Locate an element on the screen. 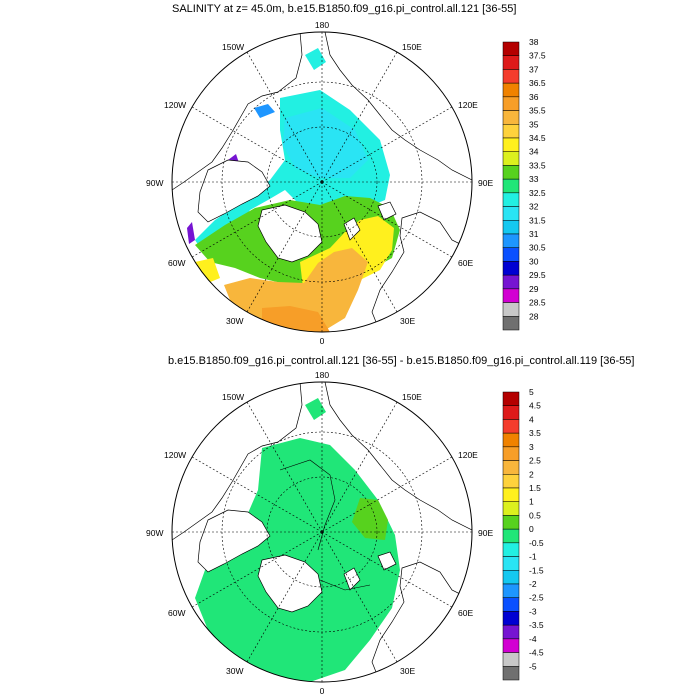 The image size is (700, 700). colorbar-label: 28 is located at coordinates (534, 316).